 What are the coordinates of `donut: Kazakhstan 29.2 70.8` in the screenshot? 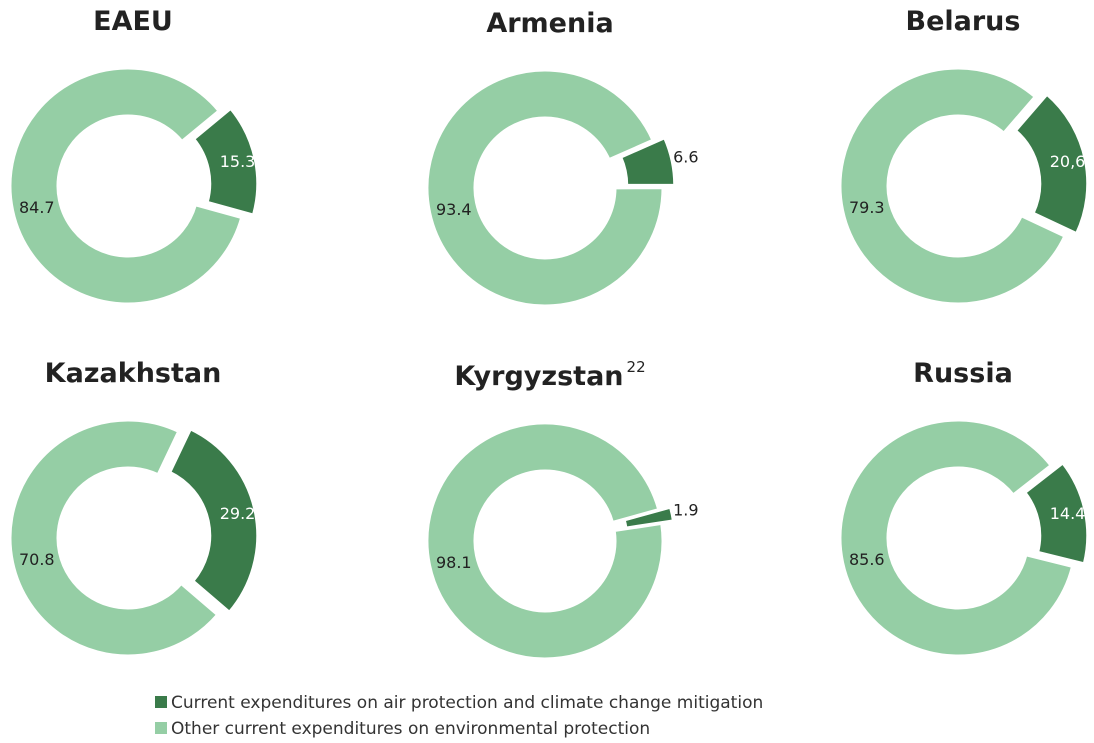 It's located at (134, 508).